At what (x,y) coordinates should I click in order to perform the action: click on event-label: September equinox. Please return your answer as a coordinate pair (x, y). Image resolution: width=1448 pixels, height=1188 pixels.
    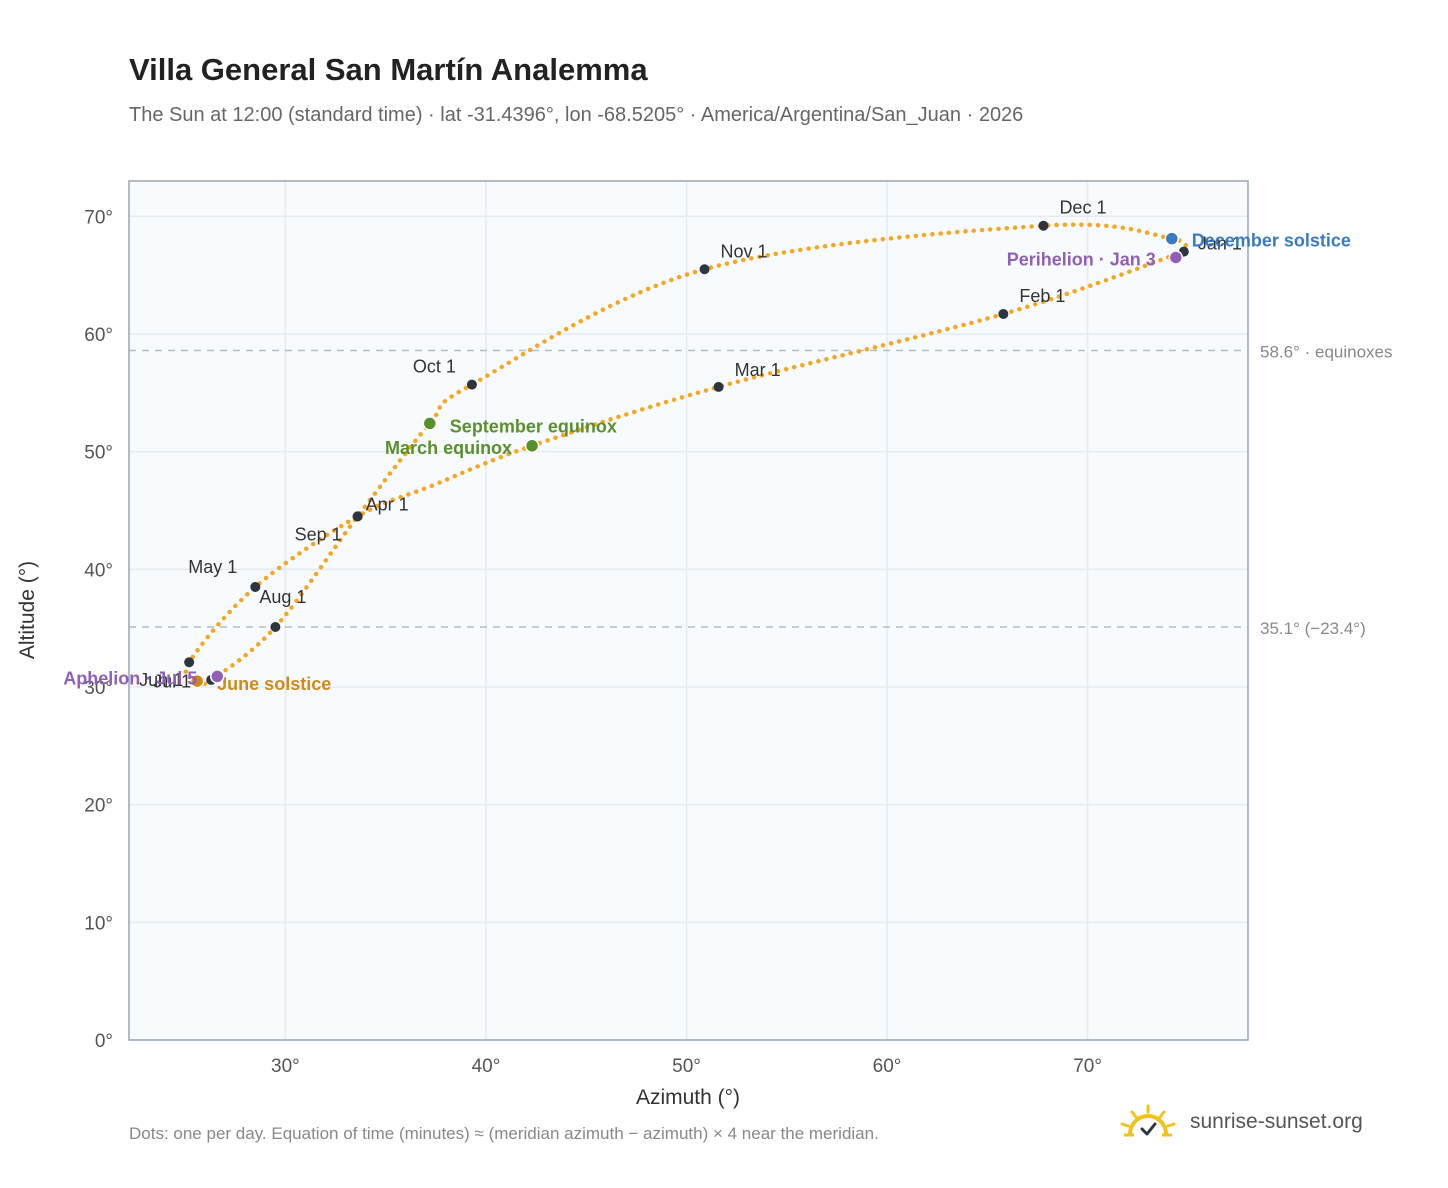
    Looking at the image, I should click on (533, 426).